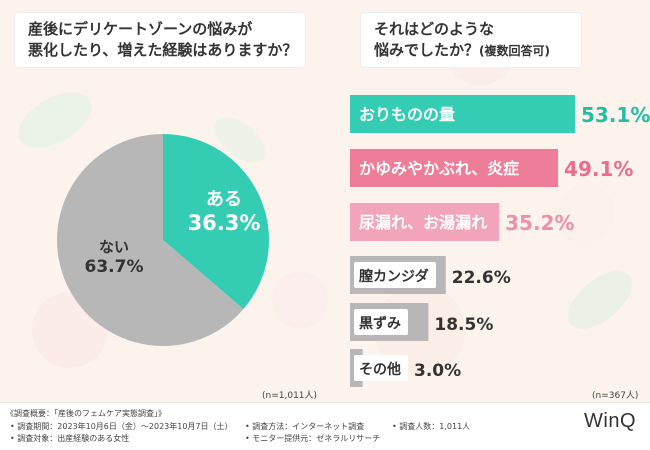  What do you see at coordinates (305, 426) in the screenshot?
I see `footer-method: • 調査方法：インターネット調査` at bounding box center [305, 426].